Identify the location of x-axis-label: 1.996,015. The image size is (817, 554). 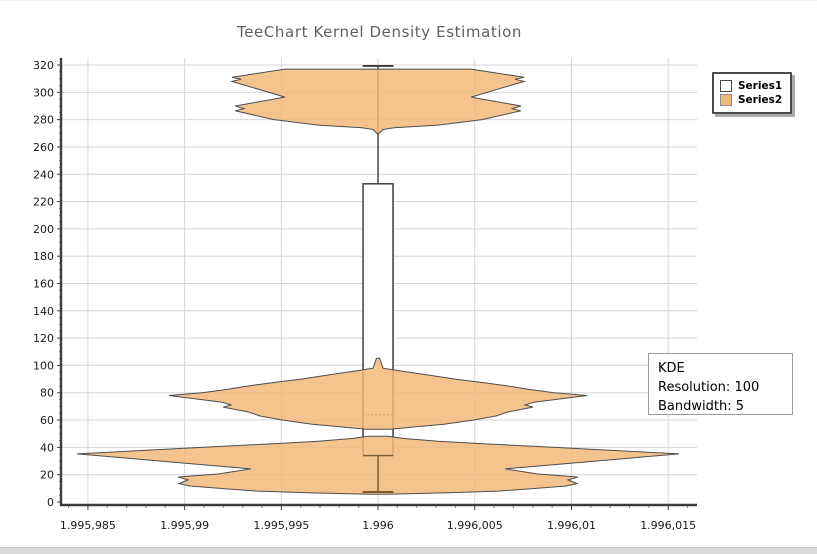
(668, 525).